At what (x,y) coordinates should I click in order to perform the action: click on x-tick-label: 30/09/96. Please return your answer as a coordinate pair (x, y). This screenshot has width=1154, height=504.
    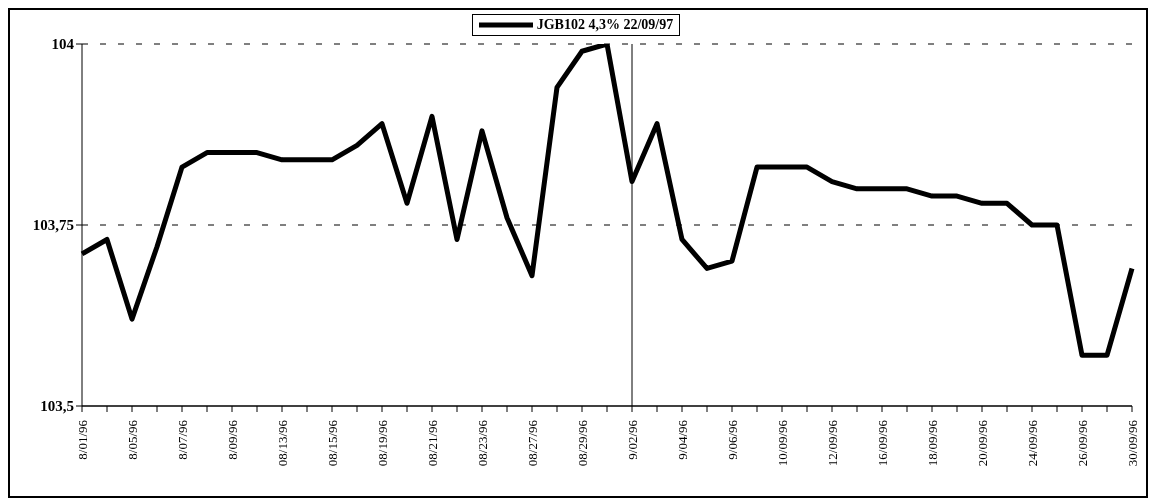
    Looking at the image, I should click on (1132, 443).